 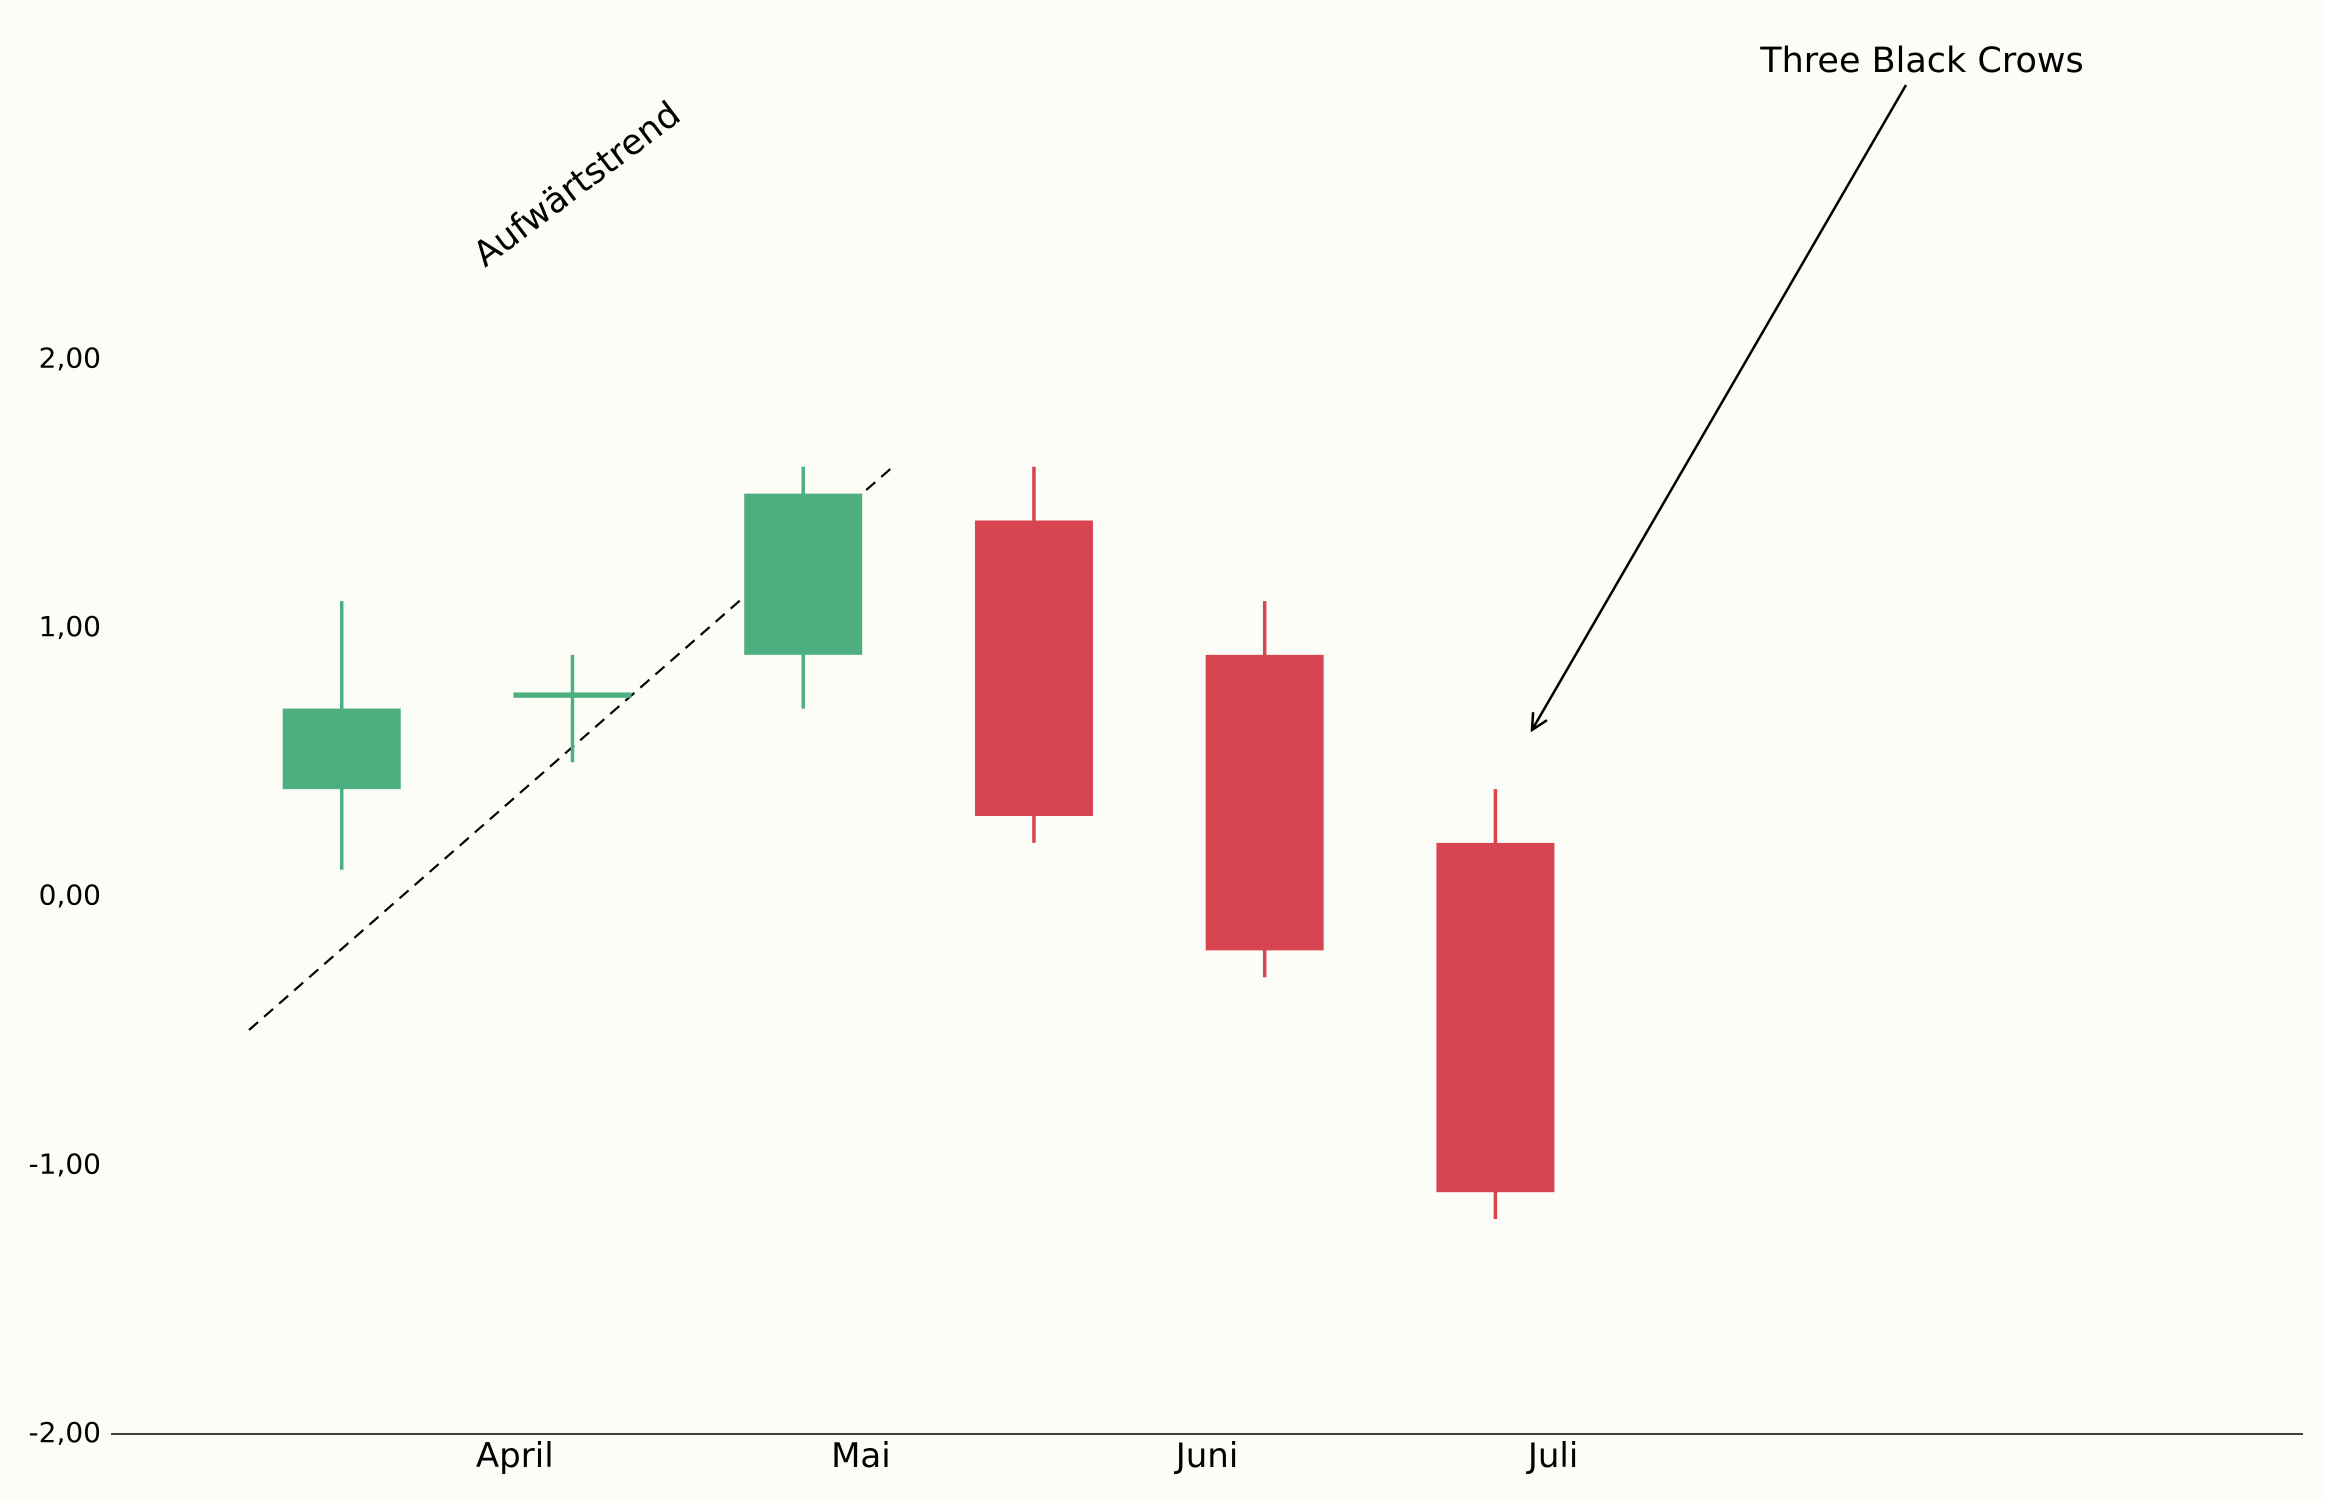 What do you see at coordinates (1720, 407) in the screenshot?
I see `annotation-arrow` at bounding box center [1720, 407].